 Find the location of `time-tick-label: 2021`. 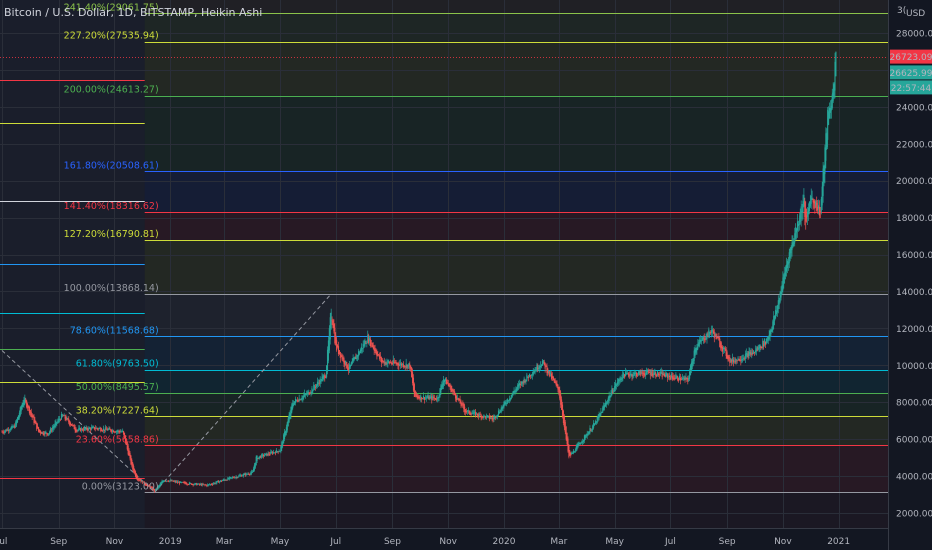

time-tick-label: 2021 is located at coordinates (838, 542).